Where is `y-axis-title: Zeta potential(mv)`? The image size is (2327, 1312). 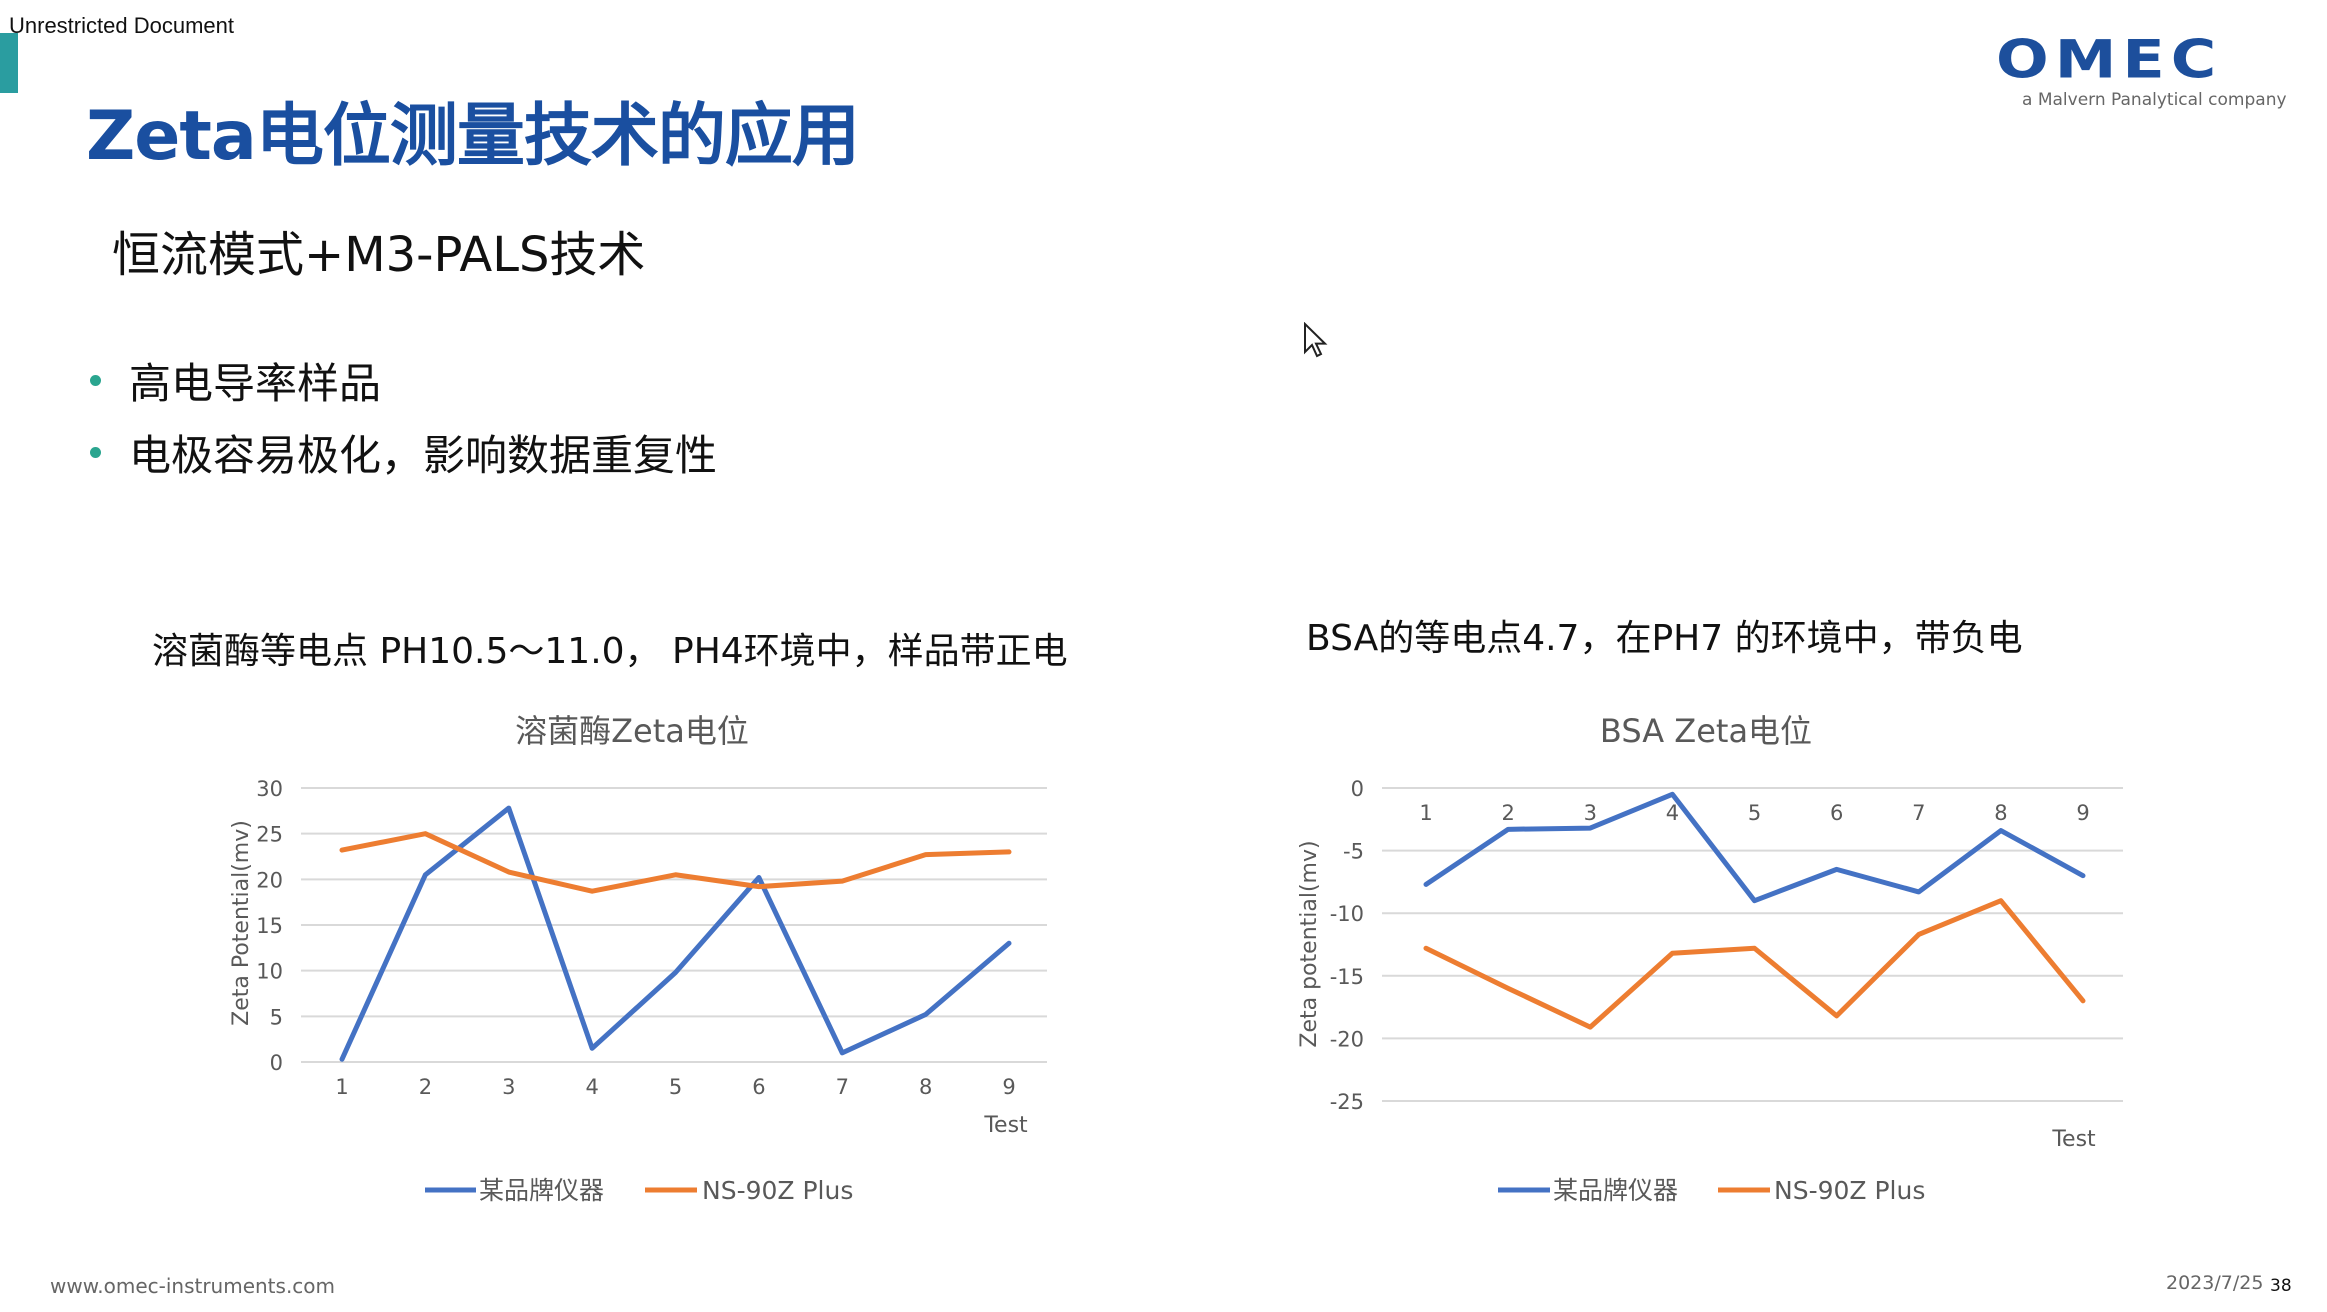
y-axis-title: Zeta potential(mv) is located at coordinates (1309, 943).